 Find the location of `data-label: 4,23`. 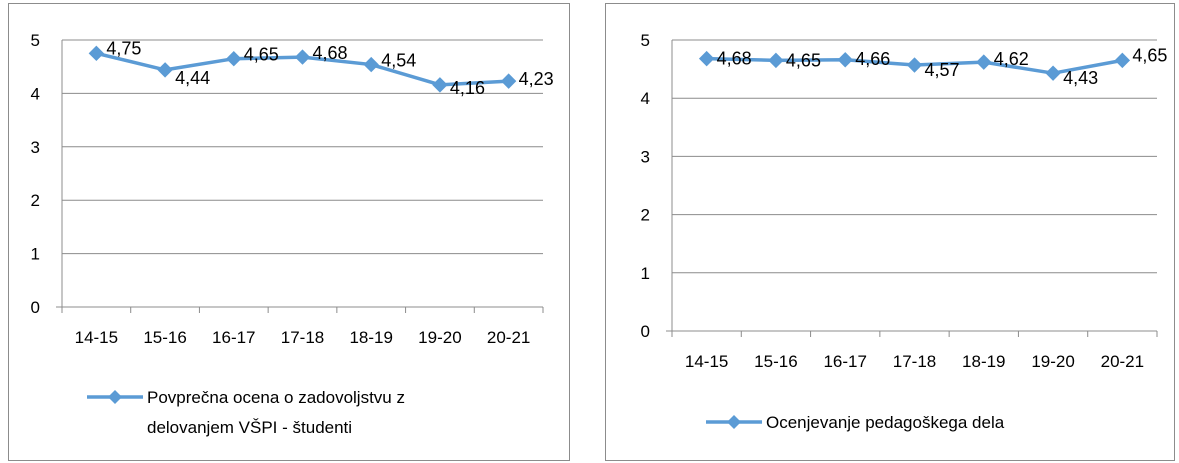

data-label: 4,23 is located at coordinates (536, 79).